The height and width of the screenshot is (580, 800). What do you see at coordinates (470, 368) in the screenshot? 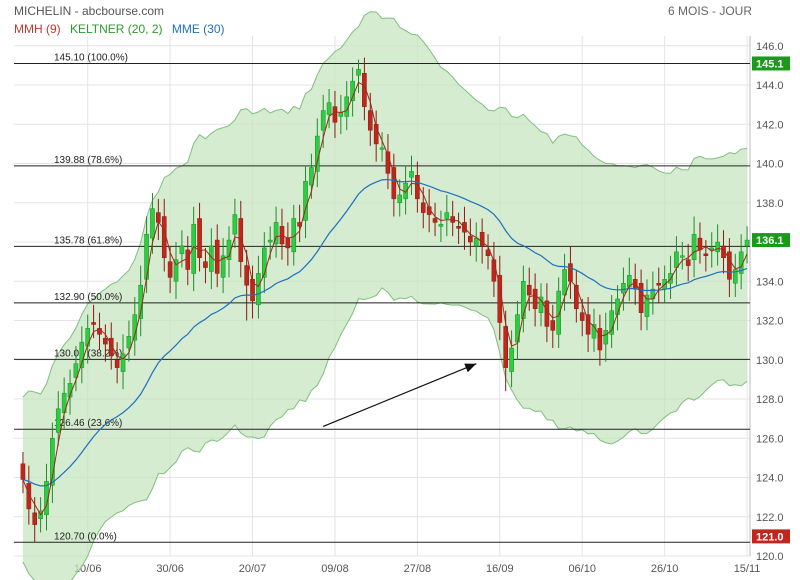
I see `annotation-arrow-head` at bounding box center [470, 368].